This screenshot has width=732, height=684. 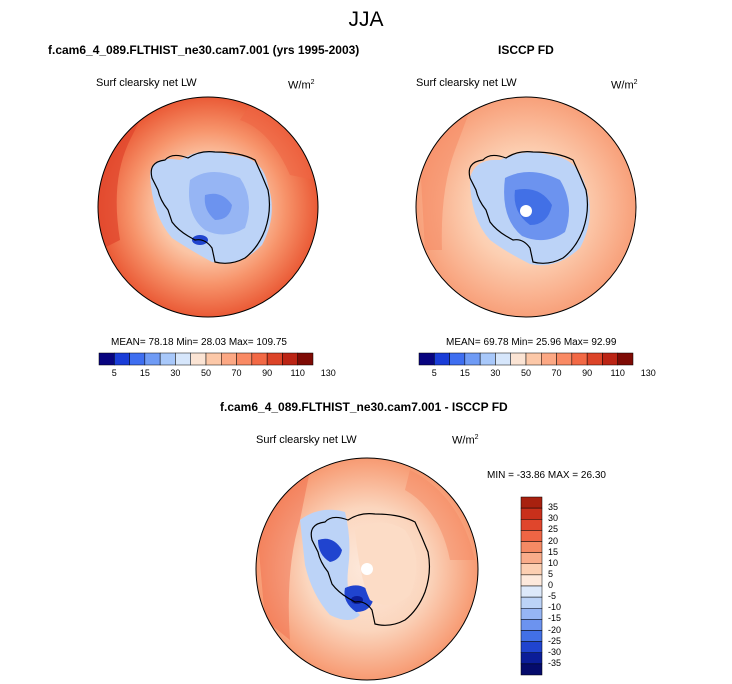 What do you see at coordinates (464, 373) in the screenshot?
I see `panel2-colorbar-label: 15` at bounding box center [464, 373].